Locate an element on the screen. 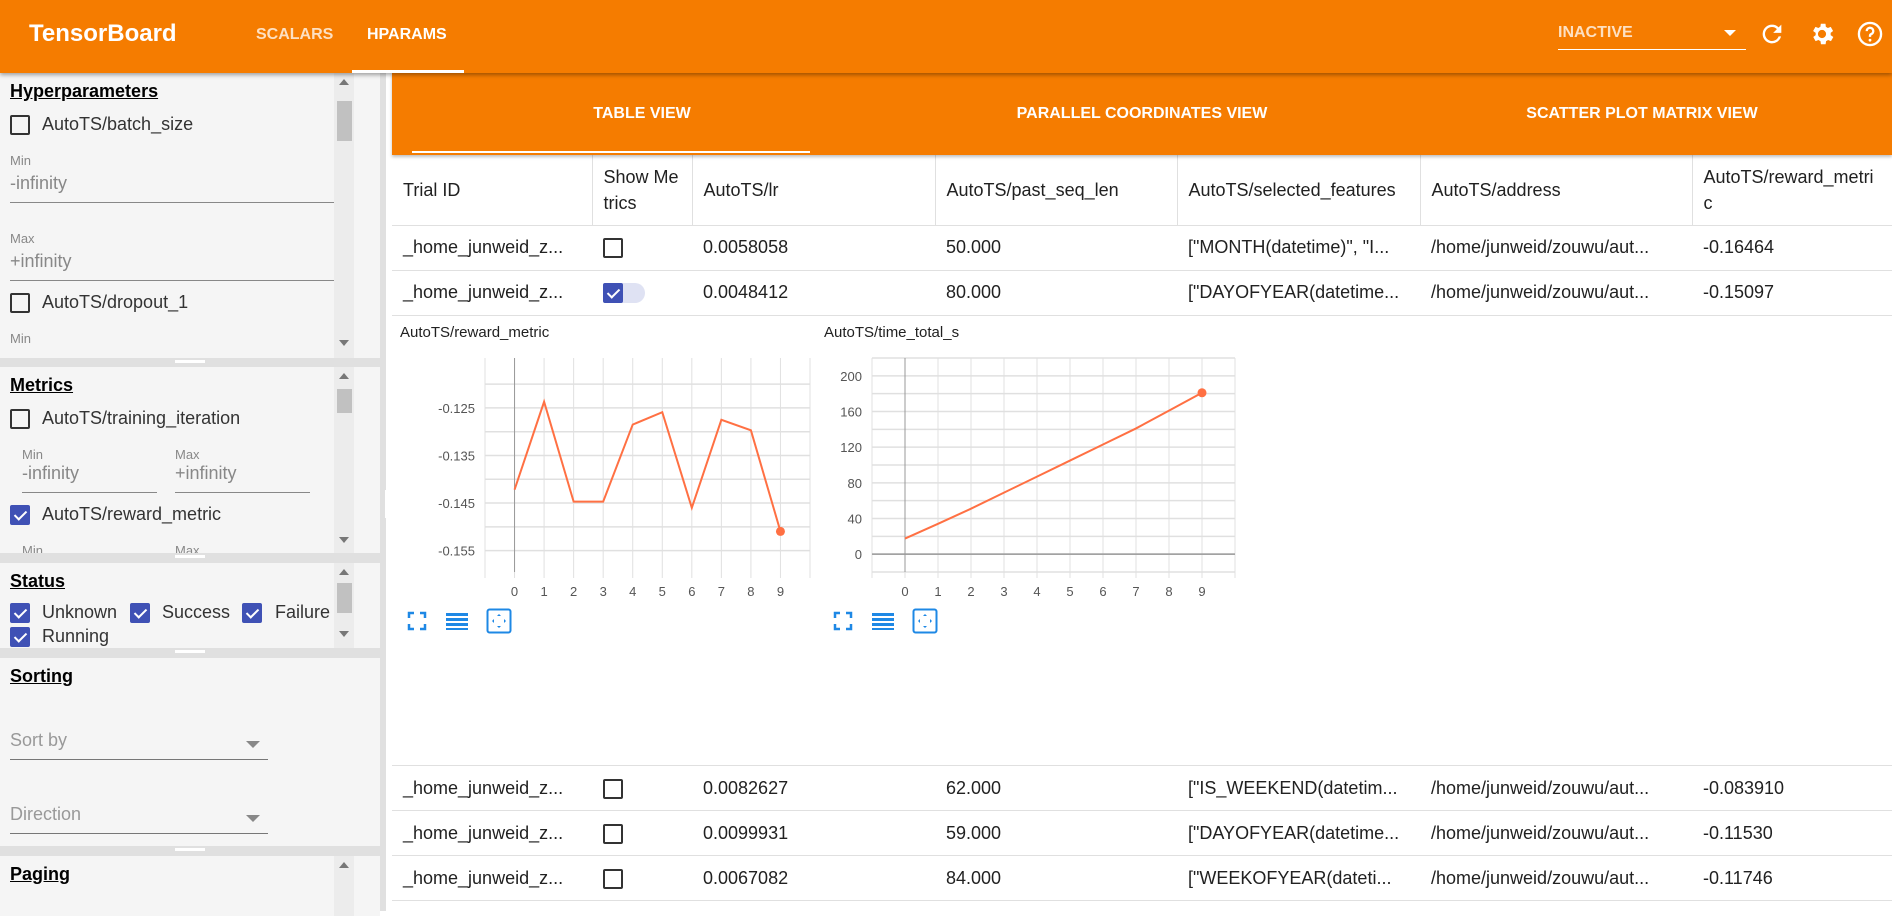 The image size is (1892, 916). run-selector-dropdown: INACTIVE is located at coordinates (1652, 35).